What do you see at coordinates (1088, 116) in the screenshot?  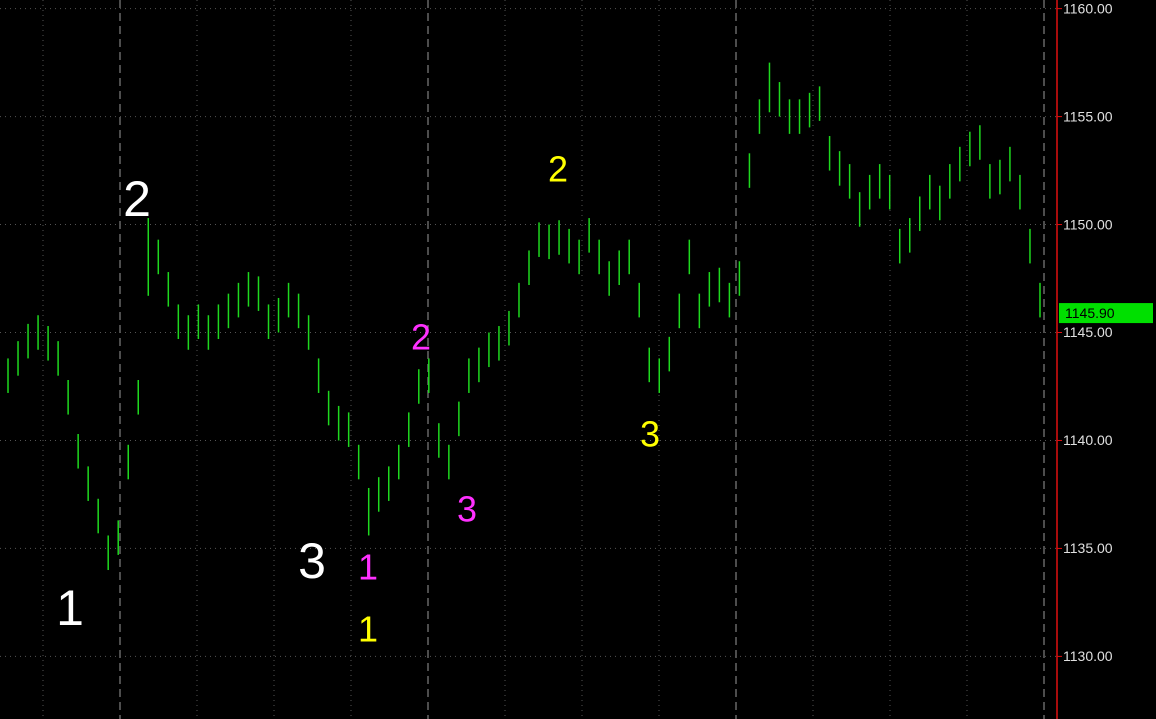 I see `y-tick-label: 1155.00` at bounding box center [1088, 116].